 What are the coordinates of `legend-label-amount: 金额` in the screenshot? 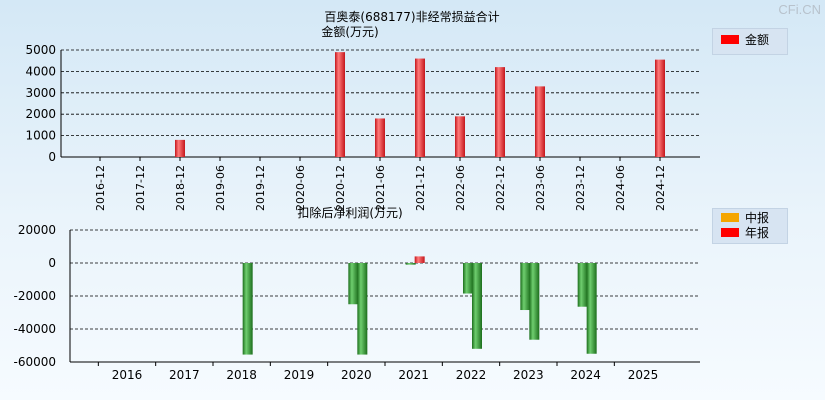 It's located at (757, 40).